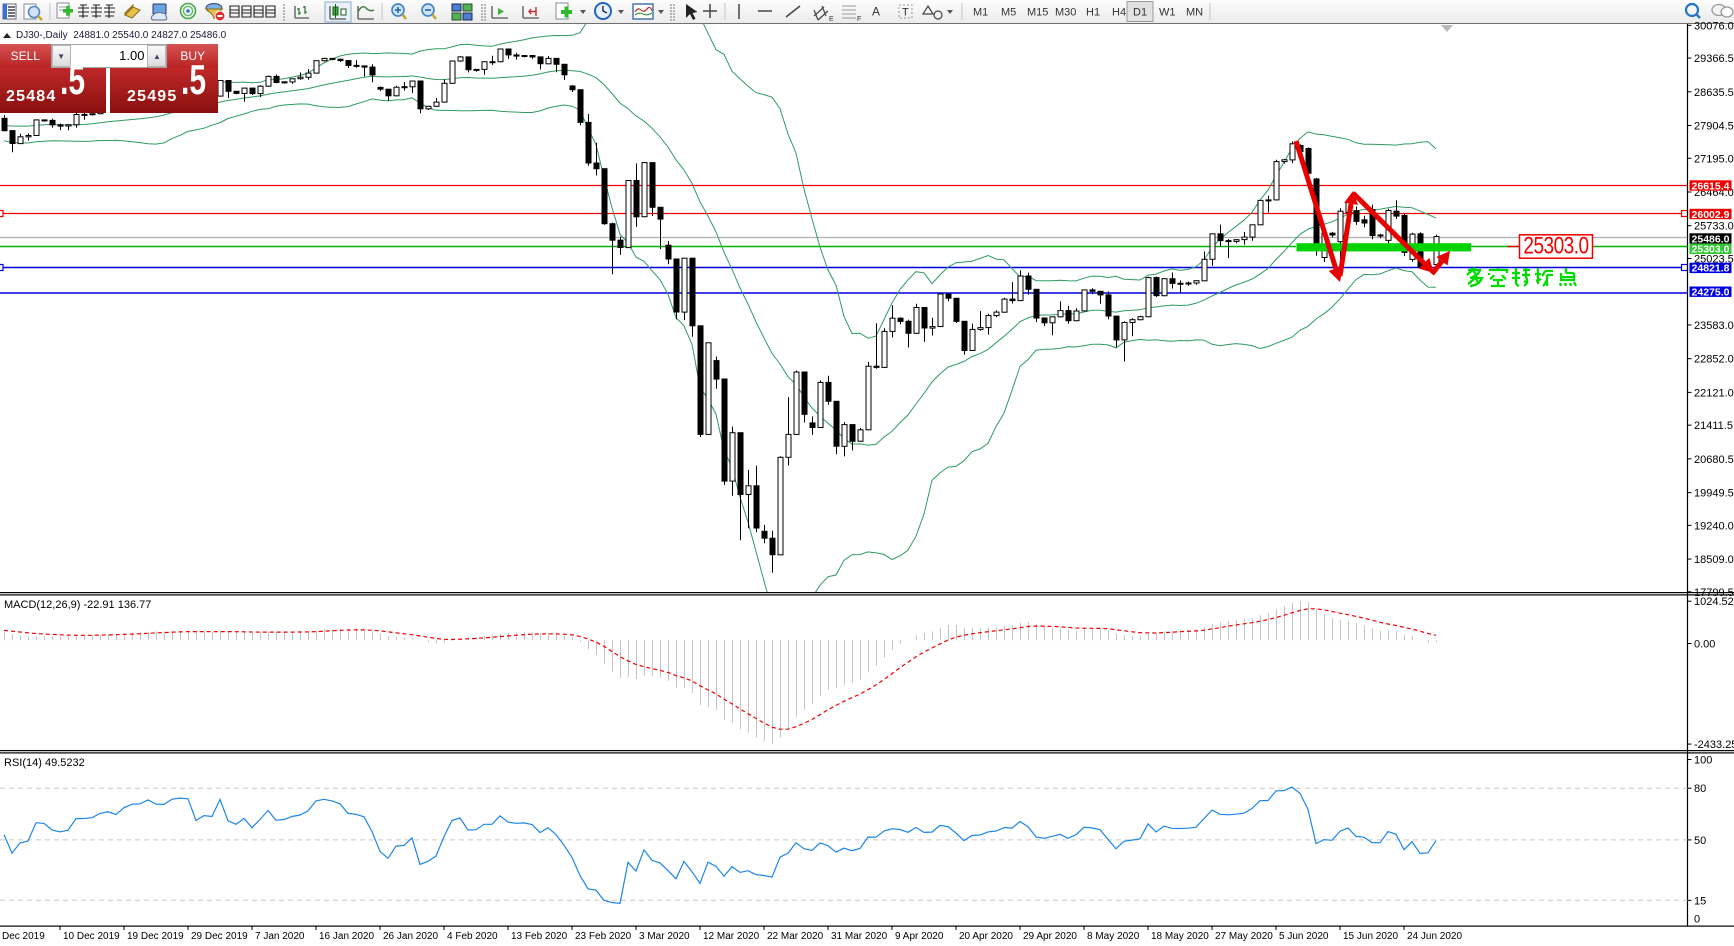 The image size is (1734, 946). Describe the element at coordinates (1008, 13) in the screenshot. I see `svg-text: M5` at that location.